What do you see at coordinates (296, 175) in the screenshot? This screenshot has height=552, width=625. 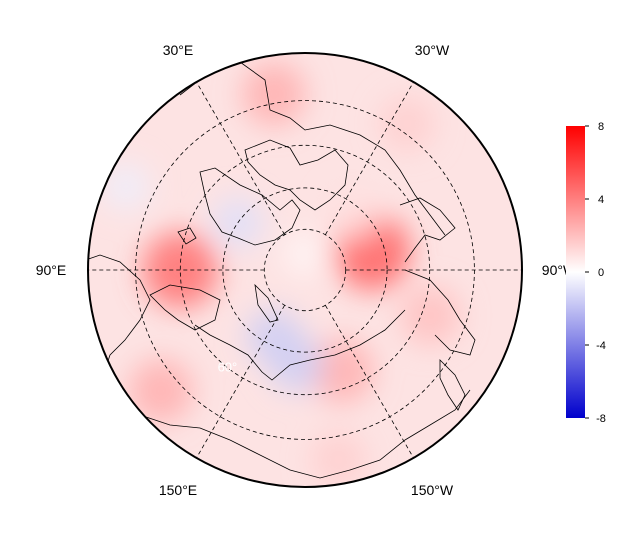 I see `coastline-canadian-archipelago` at bounding box center [296, 175].